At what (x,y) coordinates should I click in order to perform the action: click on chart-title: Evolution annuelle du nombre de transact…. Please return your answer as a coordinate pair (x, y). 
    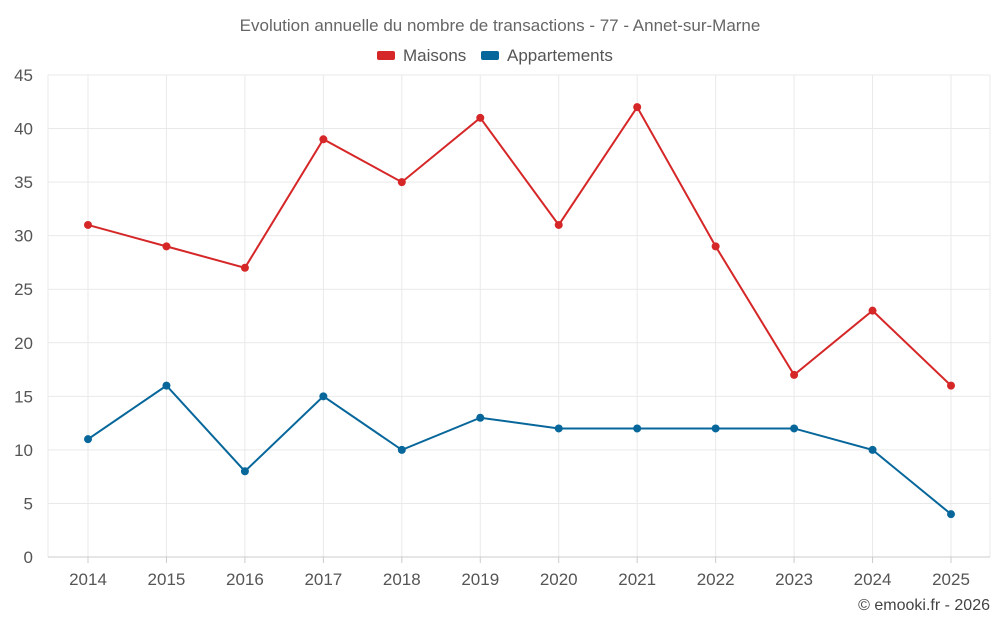
    Looking at the image, I should click on (500, 25).